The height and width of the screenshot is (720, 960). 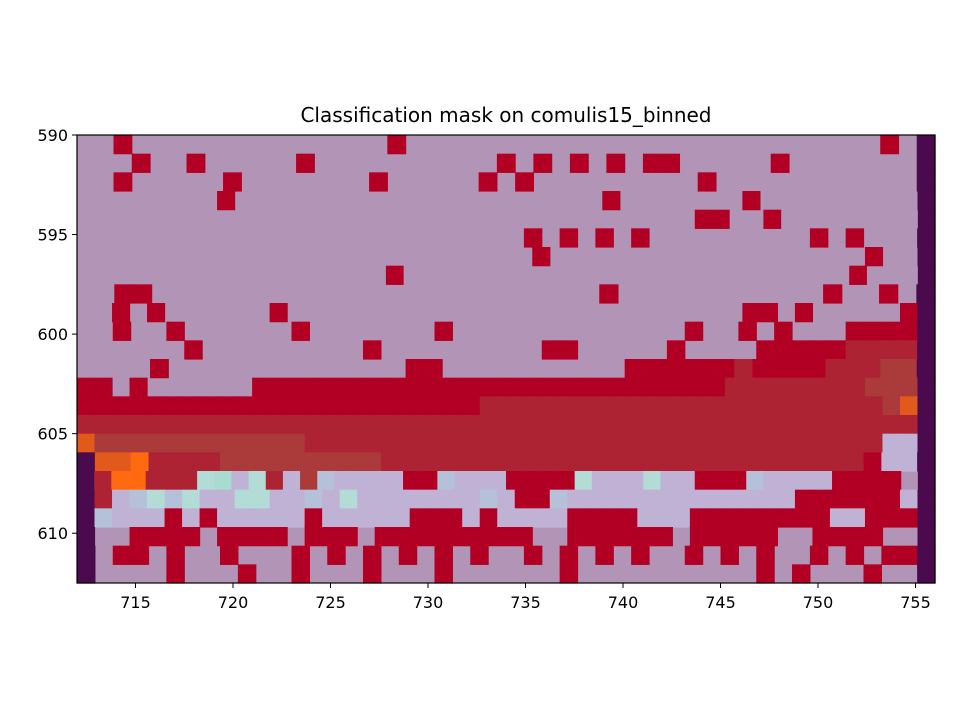 I want to click on x-tick-label: 715, so click(x=135, y=602).